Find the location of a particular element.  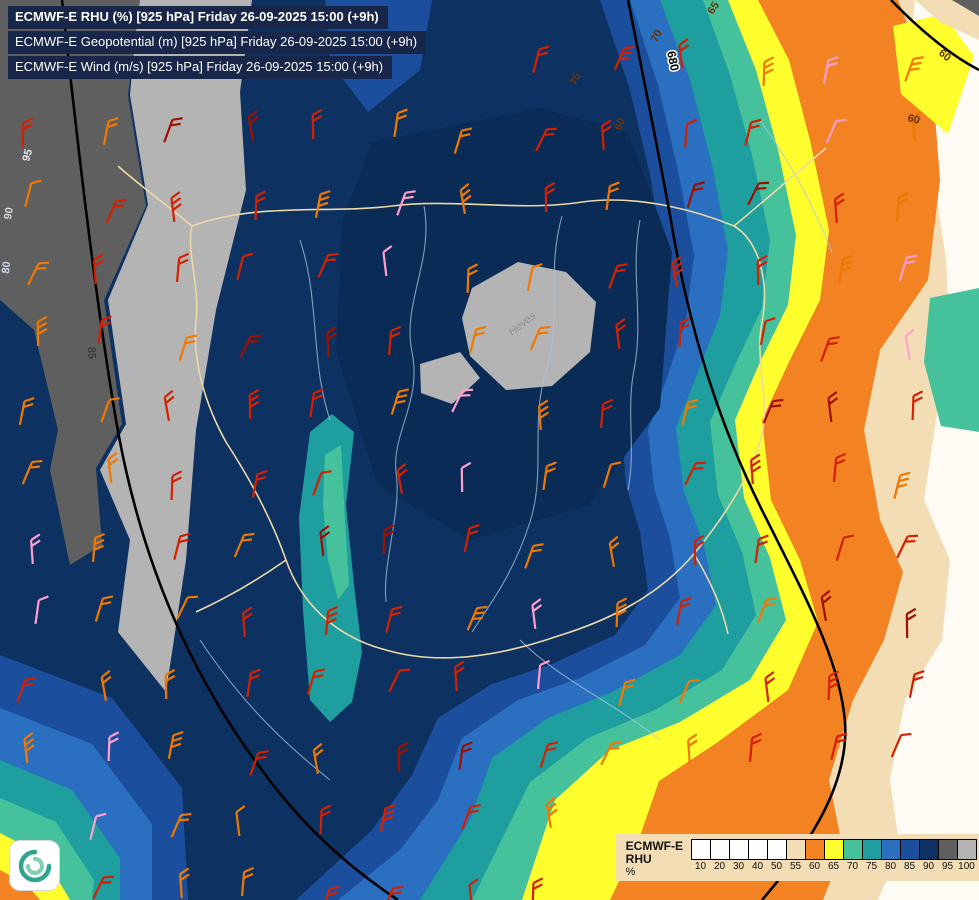

contour-label: 60 is located at coordinates (620, 124).